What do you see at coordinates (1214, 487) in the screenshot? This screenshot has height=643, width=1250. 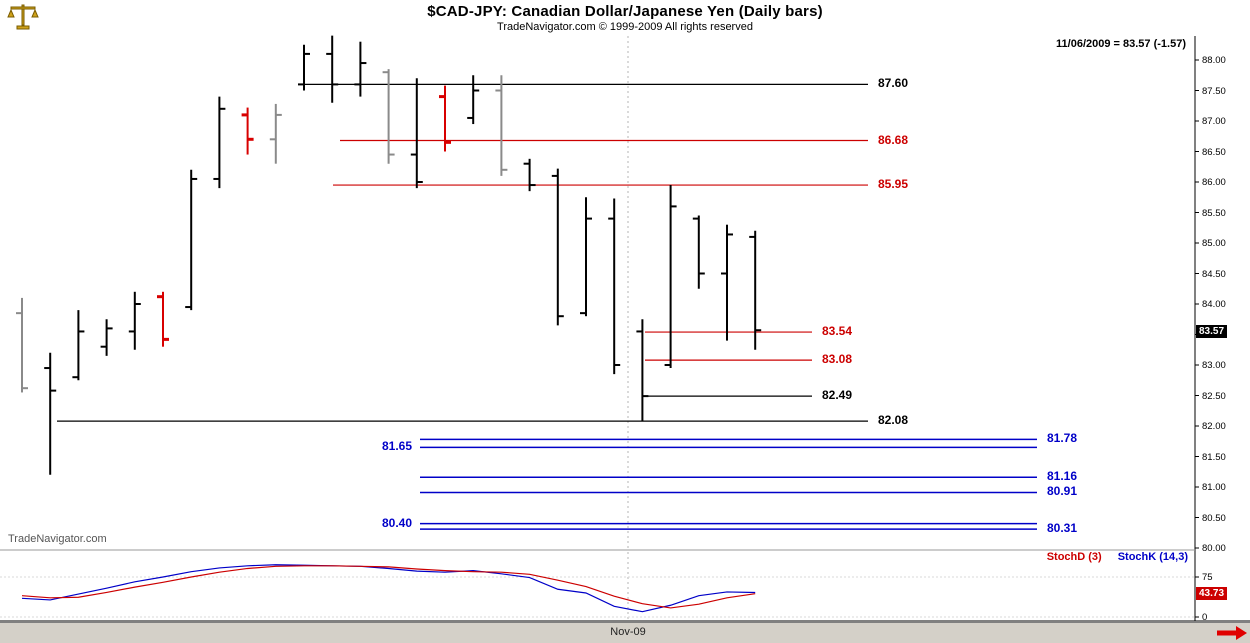 I see `price-axis-label: 81.00` at bounding box center [1214, 487].